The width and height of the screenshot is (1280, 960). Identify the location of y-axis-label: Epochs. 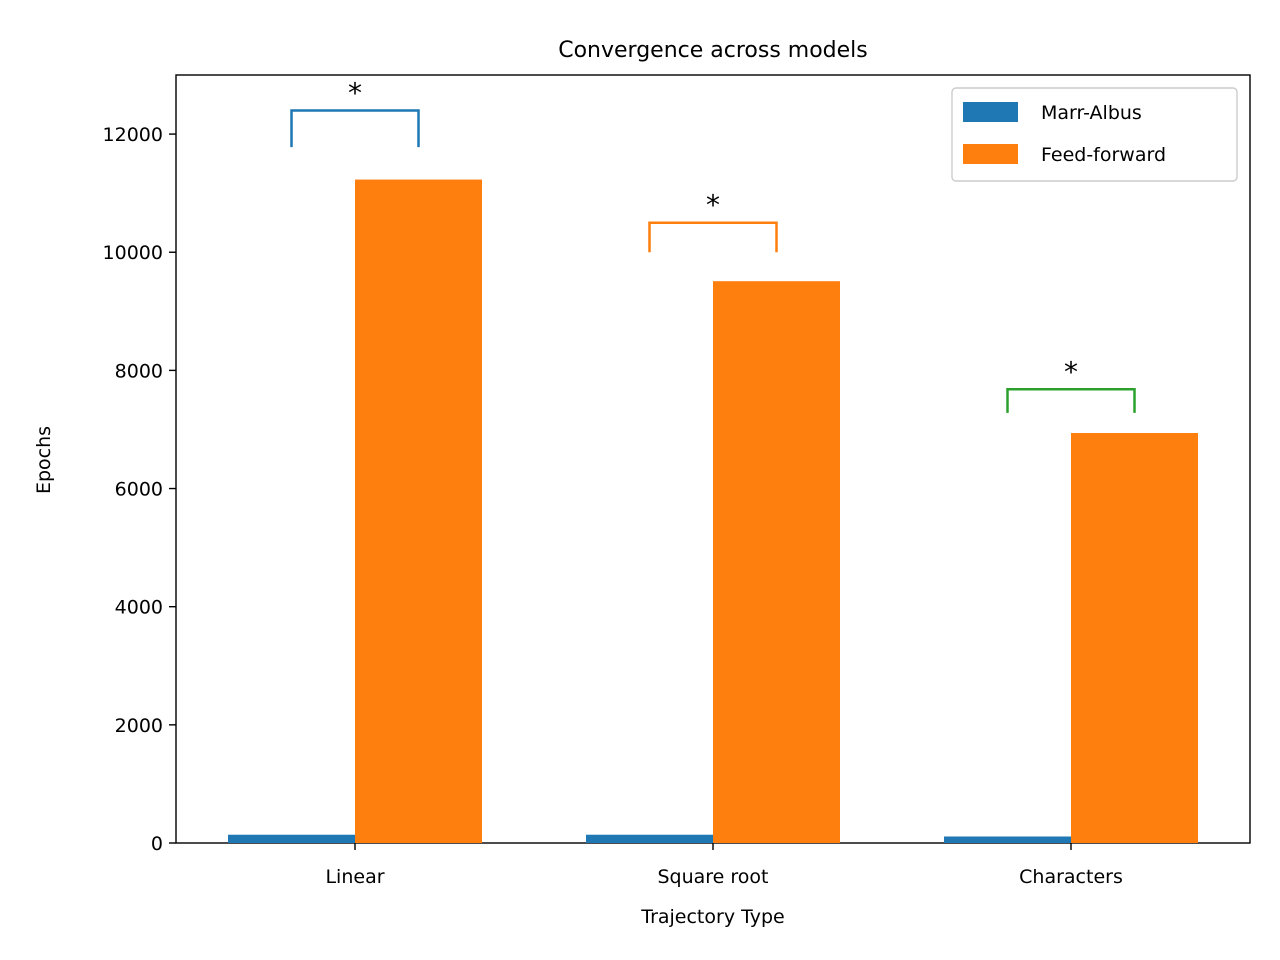
(44, 460).